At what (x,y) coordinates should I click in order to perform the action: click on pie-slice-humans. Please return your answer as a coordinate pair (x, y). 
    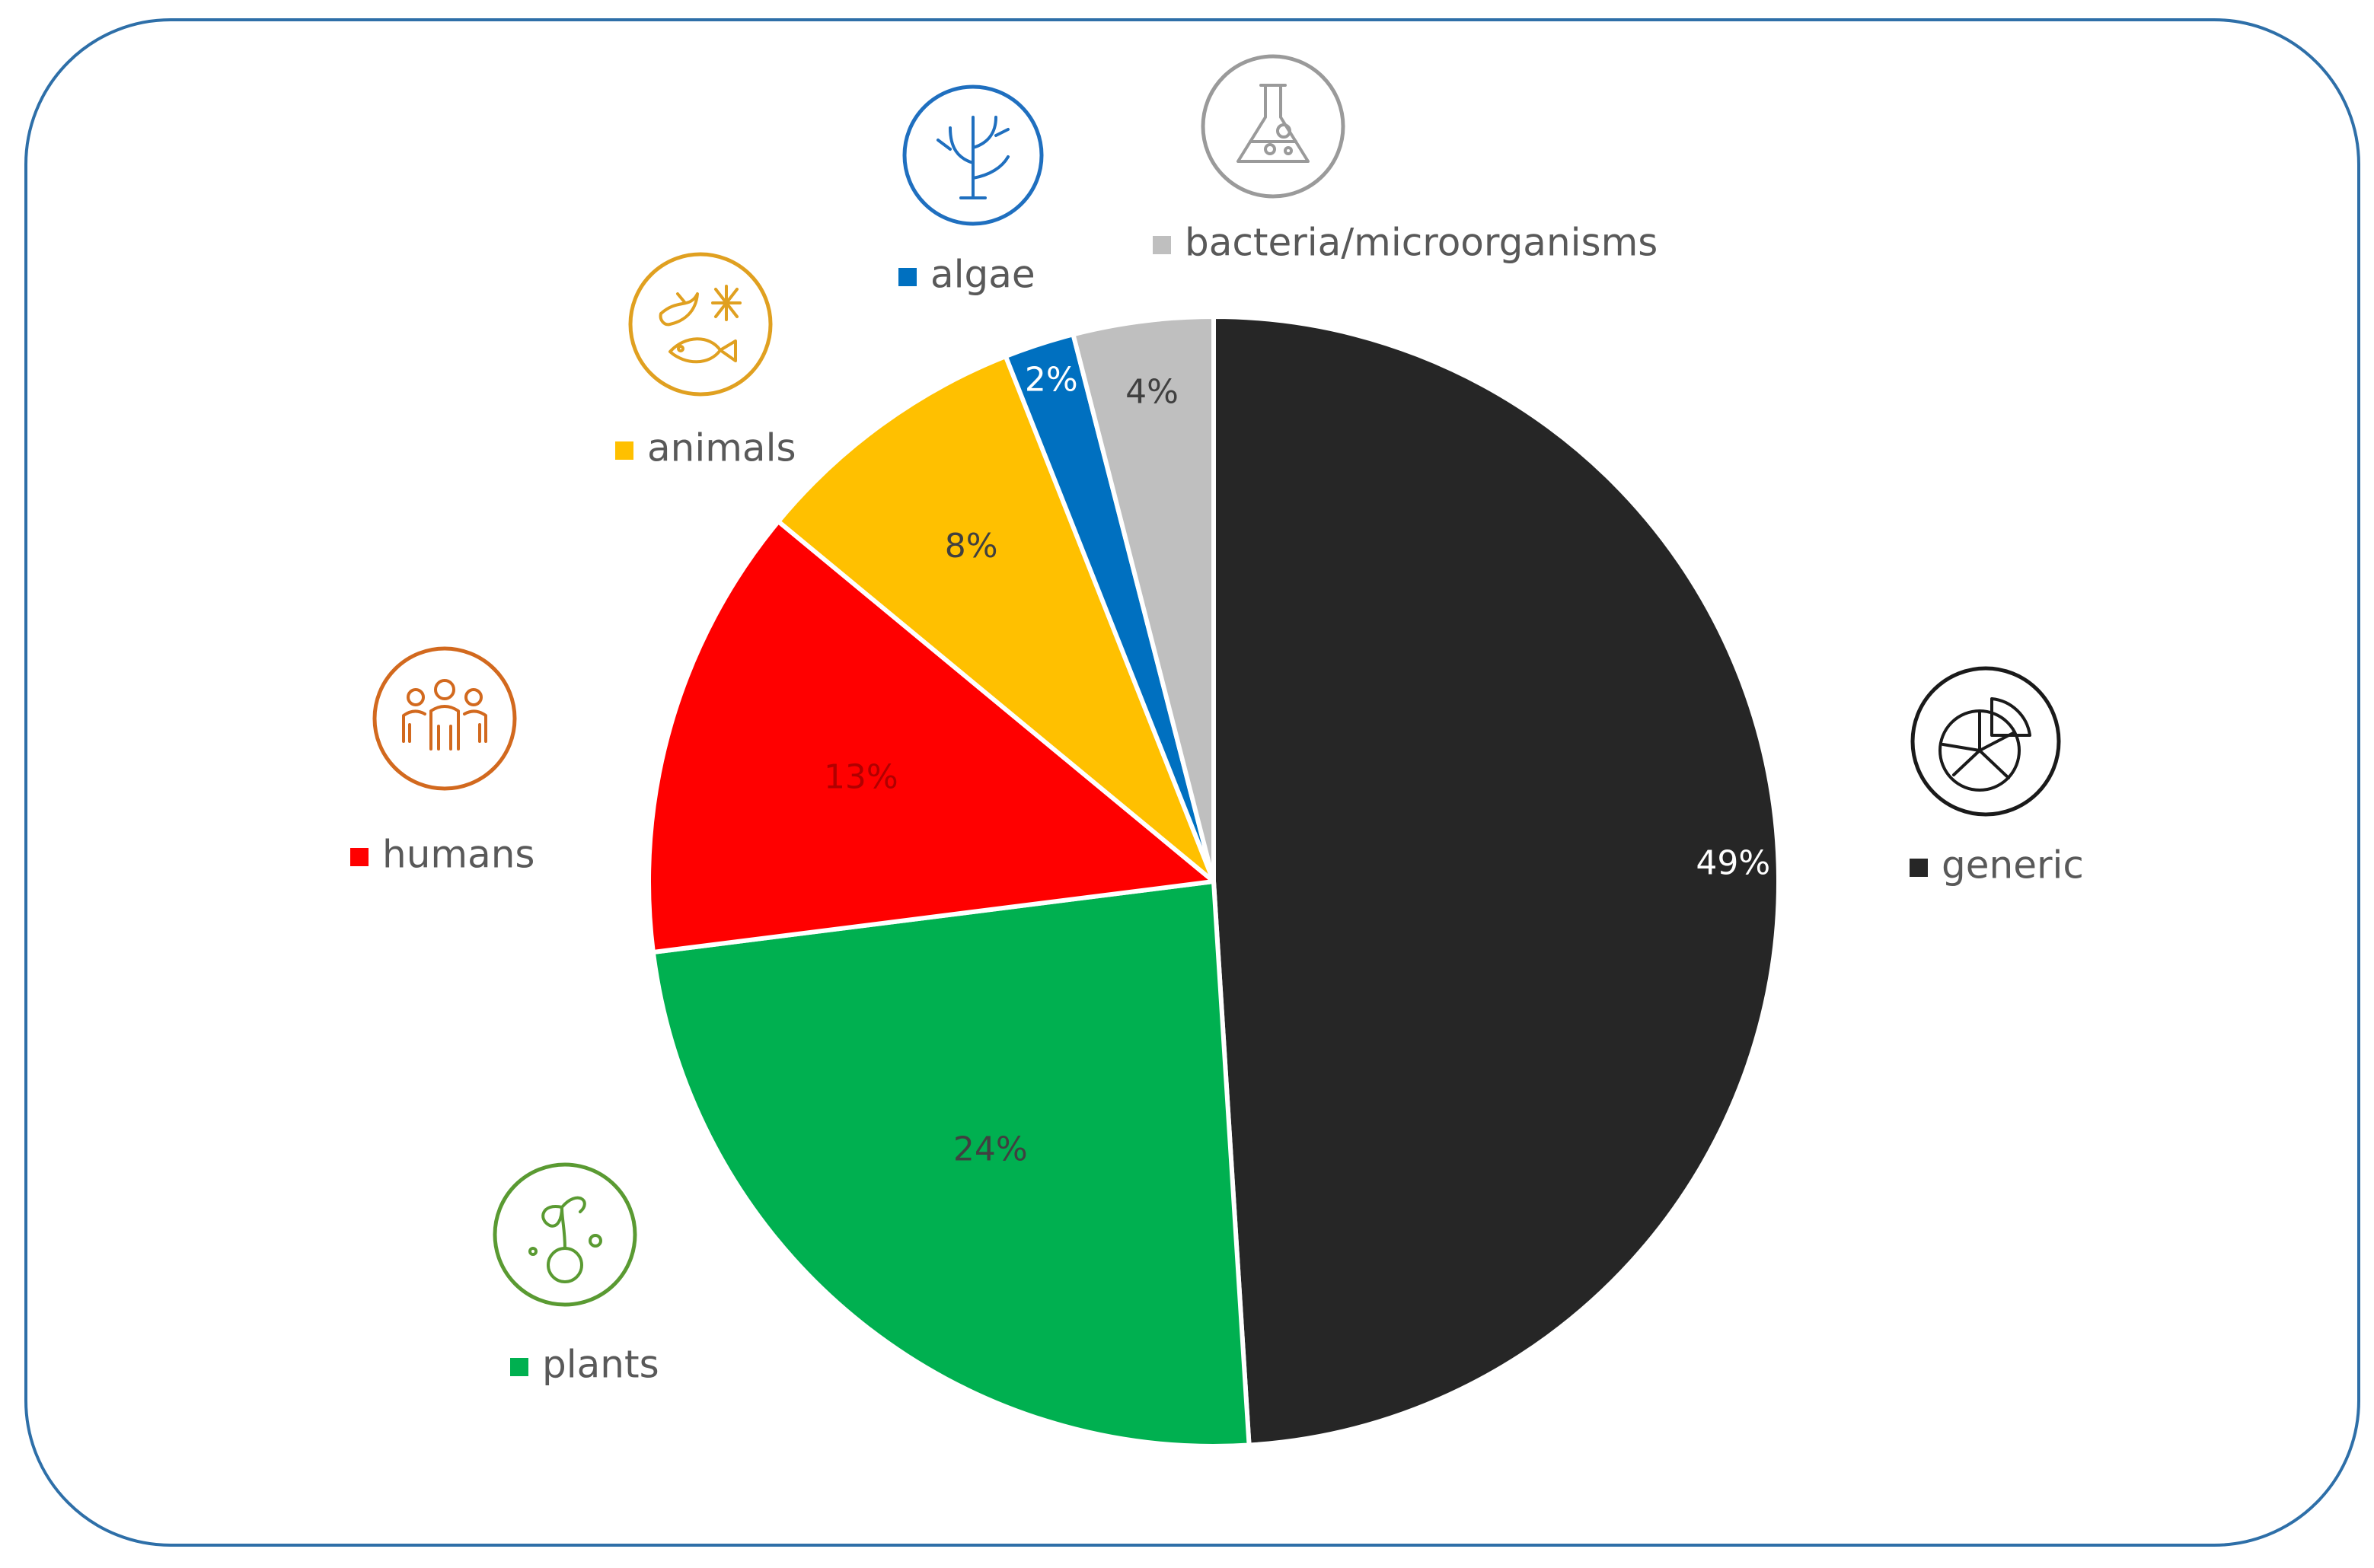
    Looking at the image, I should click on (931, 737).